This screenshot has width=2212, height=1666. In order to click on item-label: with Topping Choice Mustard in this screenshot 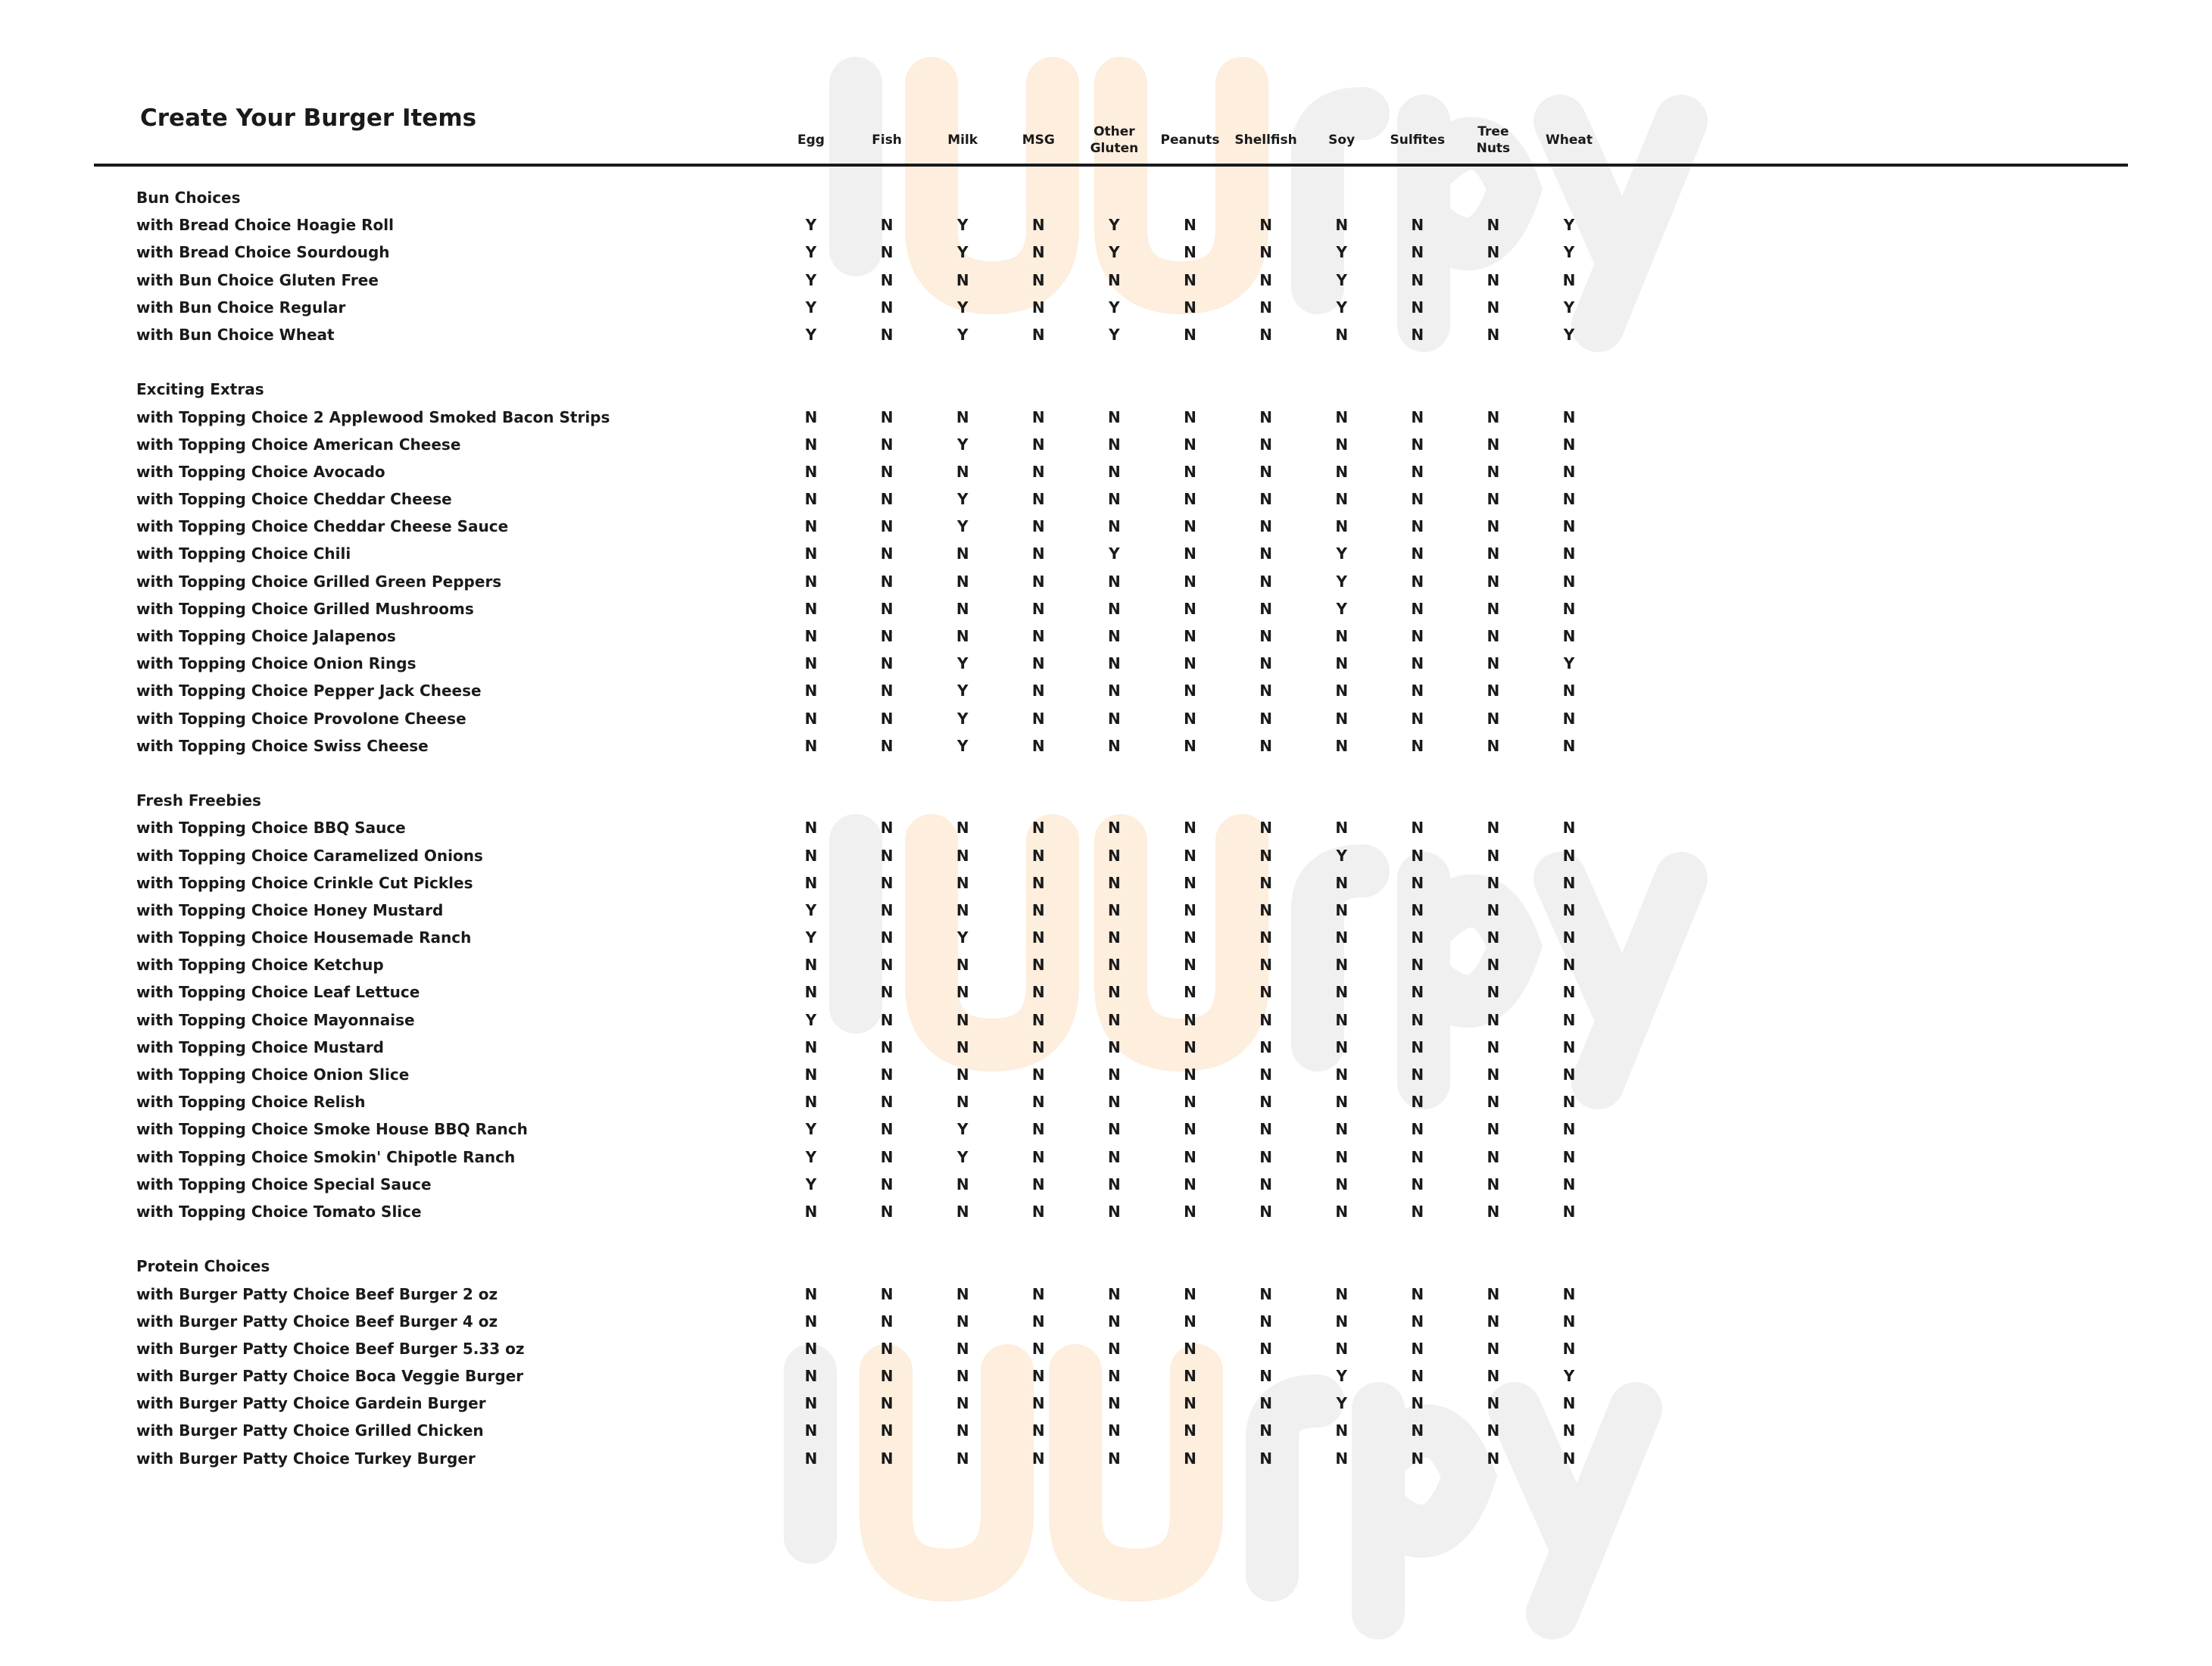, I will do `click(260, 1046)`.